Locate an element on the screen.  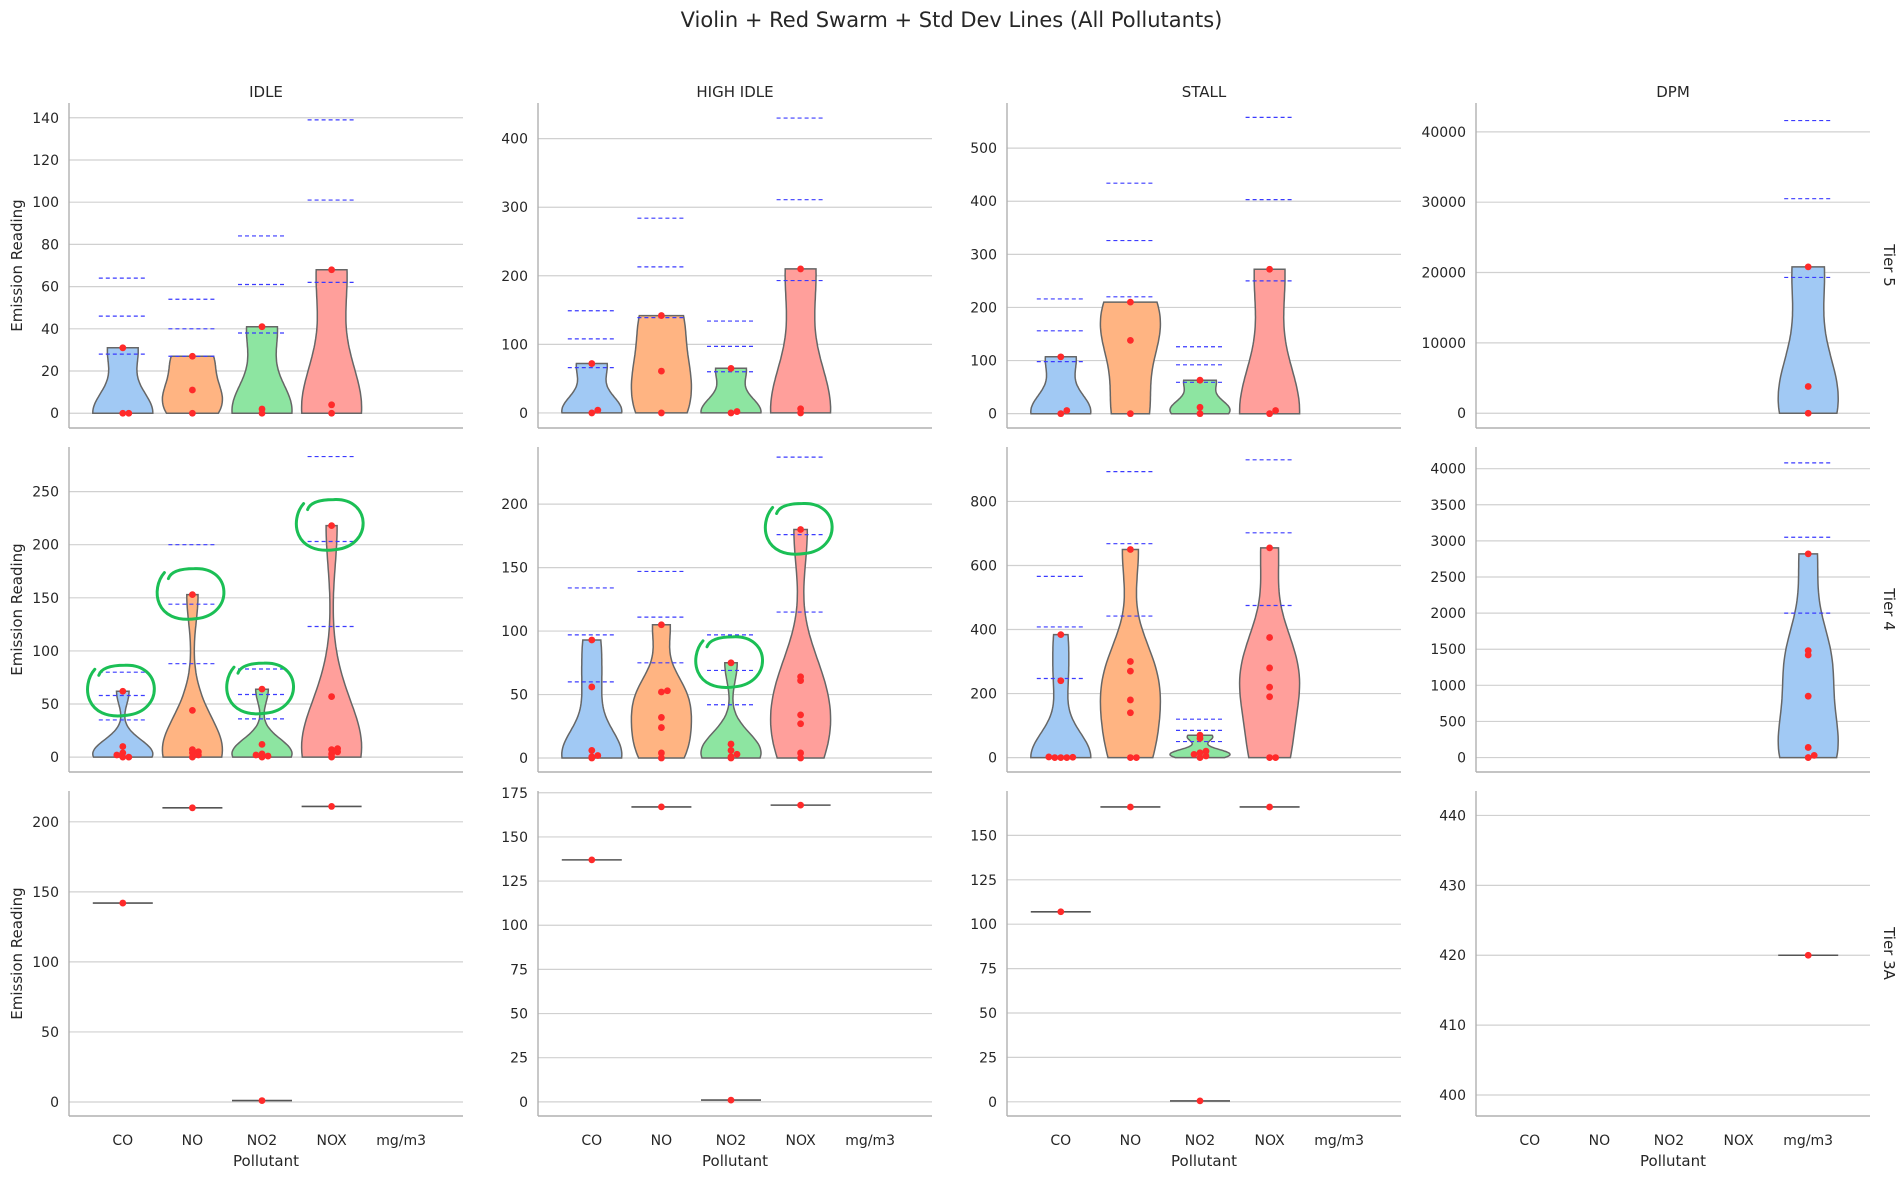
x-tick-label: mg/m3 is located at coordinates (401, 1141).